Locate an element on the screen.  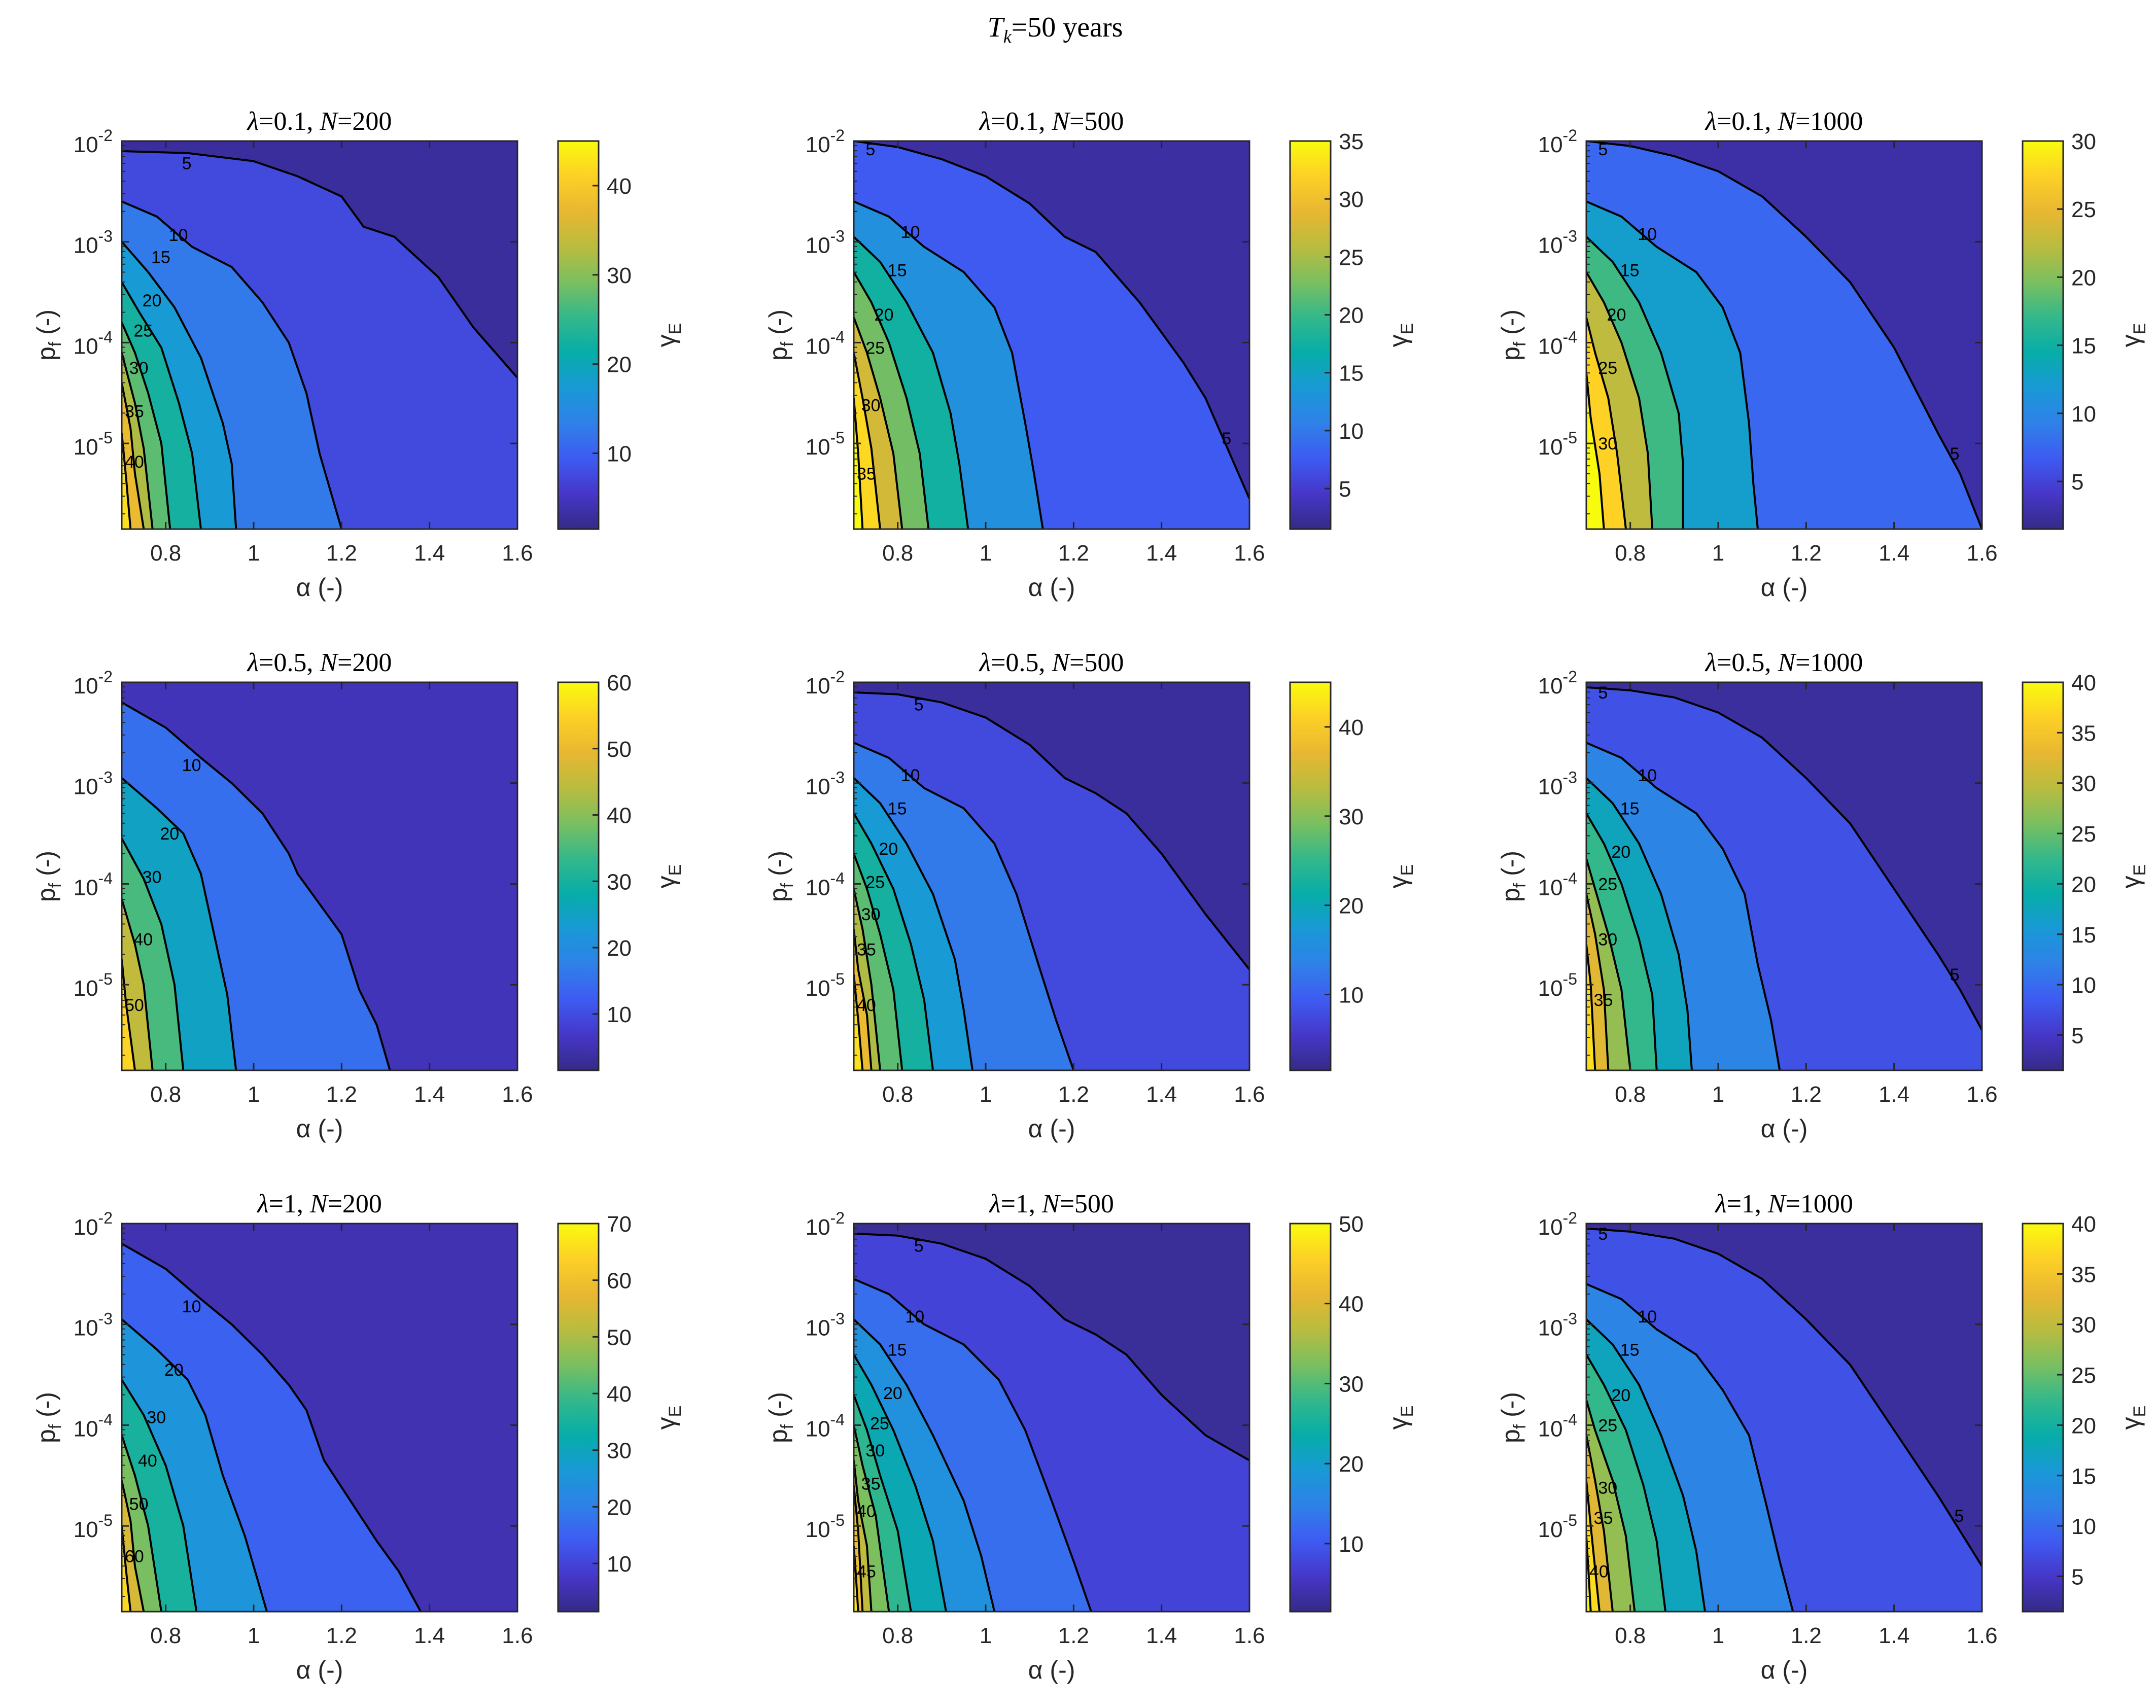
x-tick-label: 1.4 is located at coordinates (1161, 1094).